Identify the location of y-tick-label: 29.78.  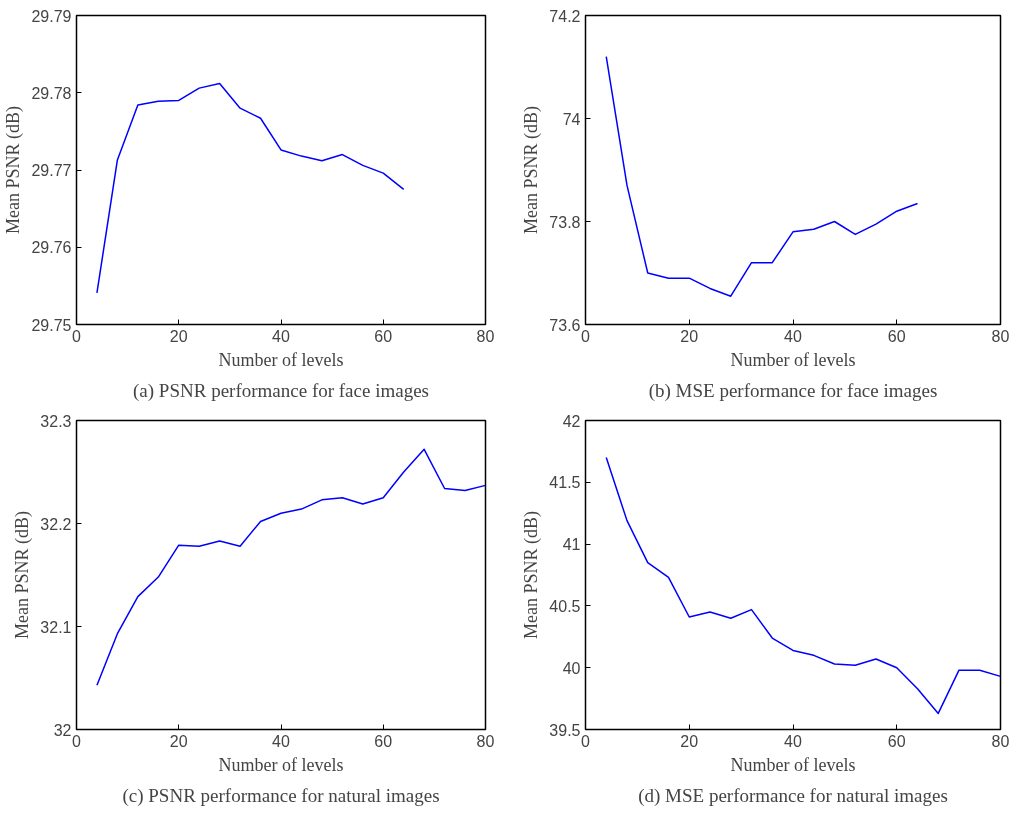
(51, 93).